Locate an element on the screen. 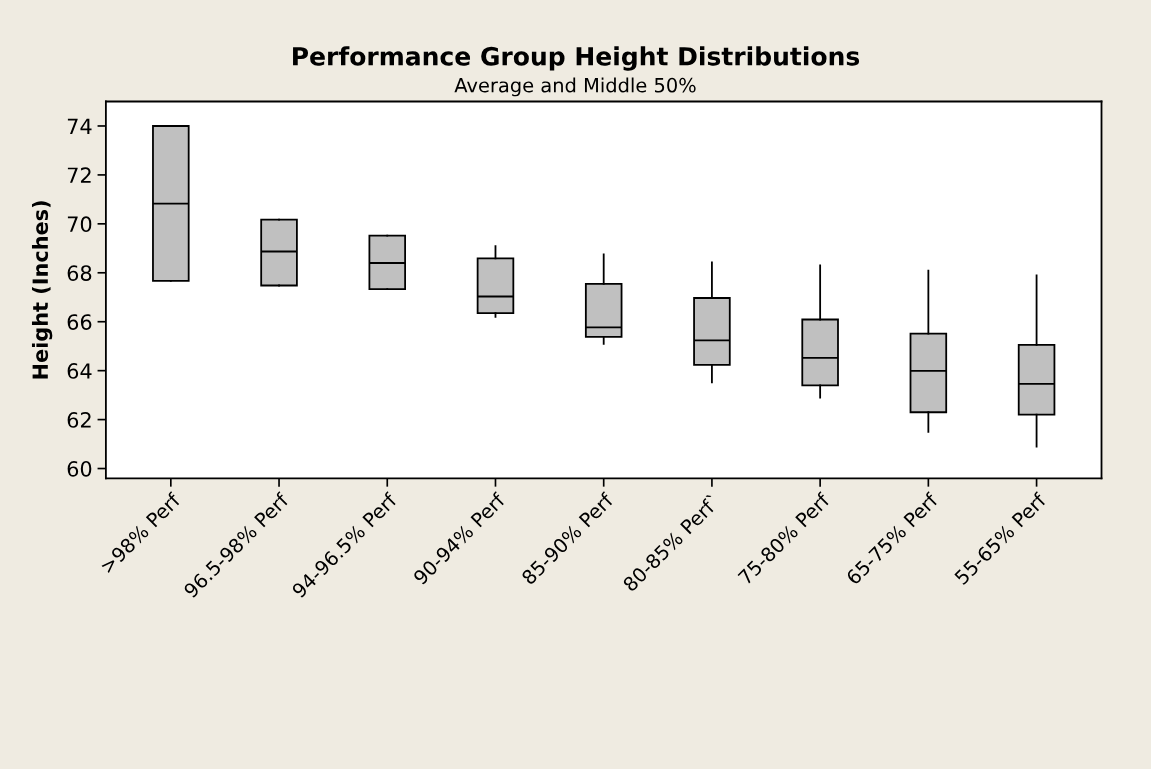  y-tick-label: 74 is located at coordinates (79, 126).